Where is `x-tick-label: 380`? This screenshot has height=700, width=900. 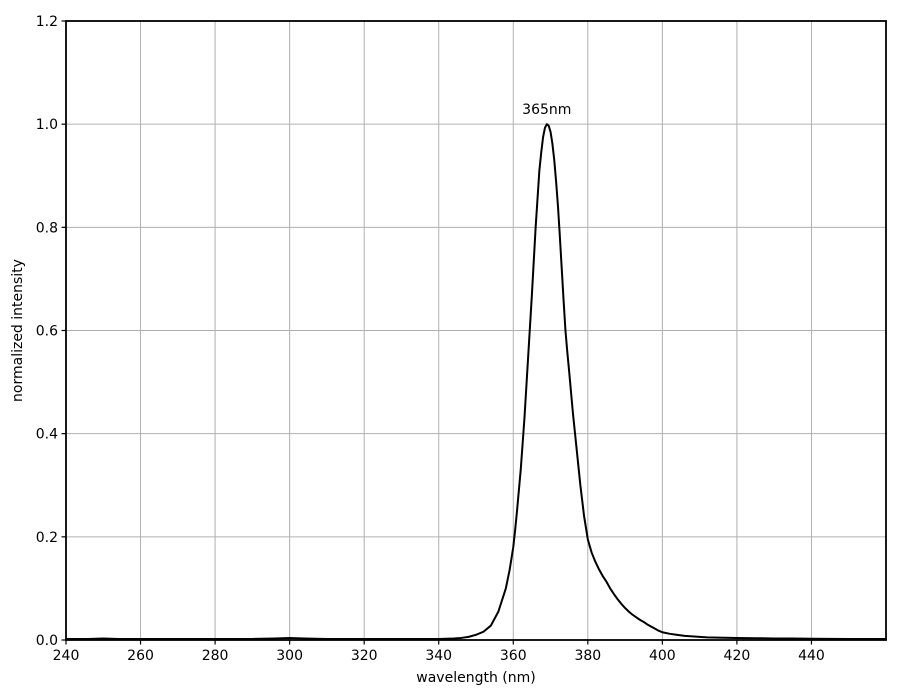 x-tick-label: 380 is located at coordinates (587, 656).